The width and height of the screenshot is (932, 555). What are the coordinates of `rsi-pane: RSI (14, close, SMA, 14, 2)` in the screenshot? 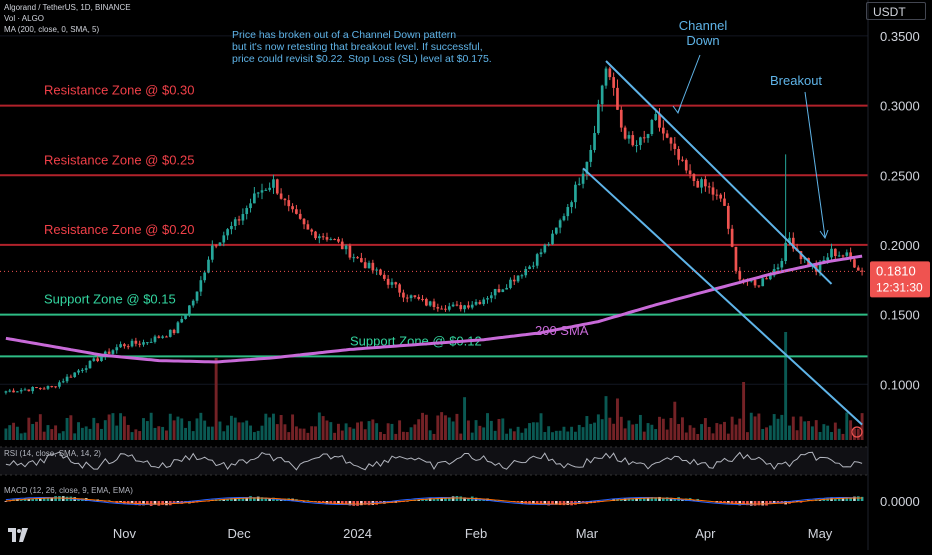 It's located at (434, 461).